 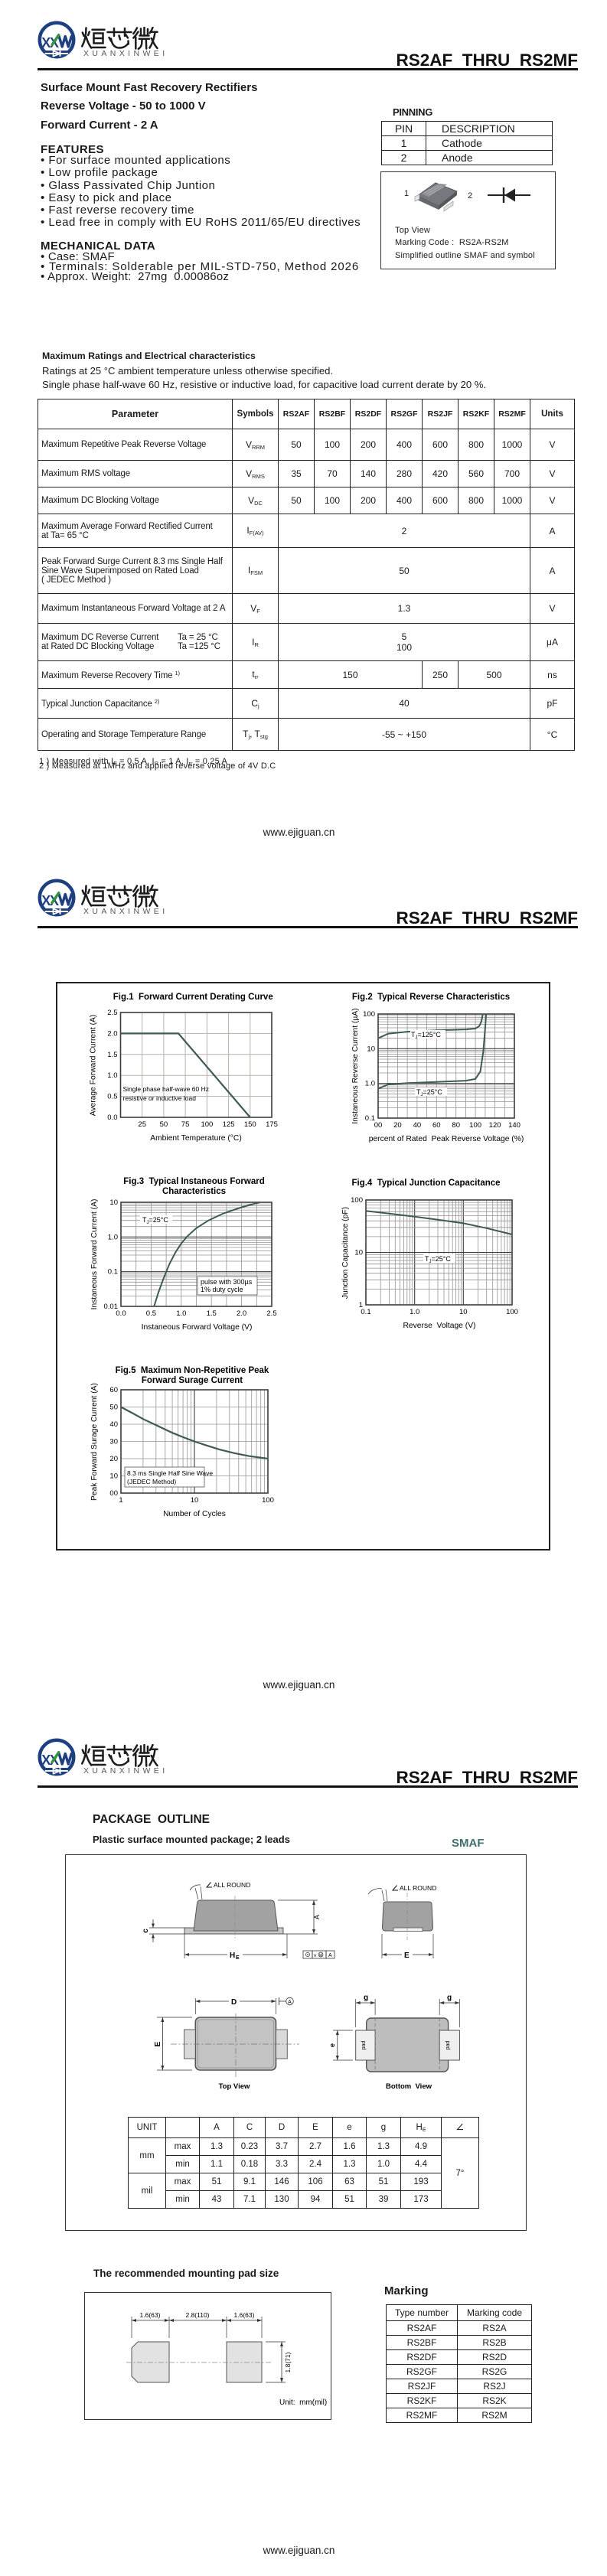 I want to click on svg-text:Fig.1 Forward Current Deratin: Fig.1 Forward Current Derating Curve, so click(x=193, y=997).